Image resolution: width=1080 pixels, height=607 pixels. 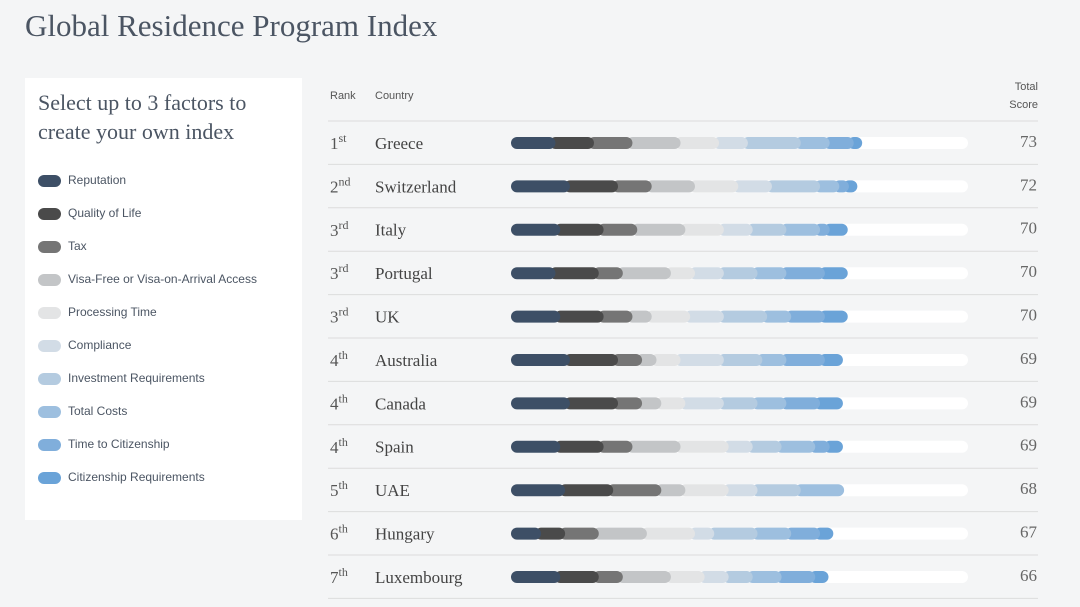 What do you see at coordinates (231, 25) in the screenshot?
I see `page-title: Global Residence Program Index` at bounding box center [231, 25].